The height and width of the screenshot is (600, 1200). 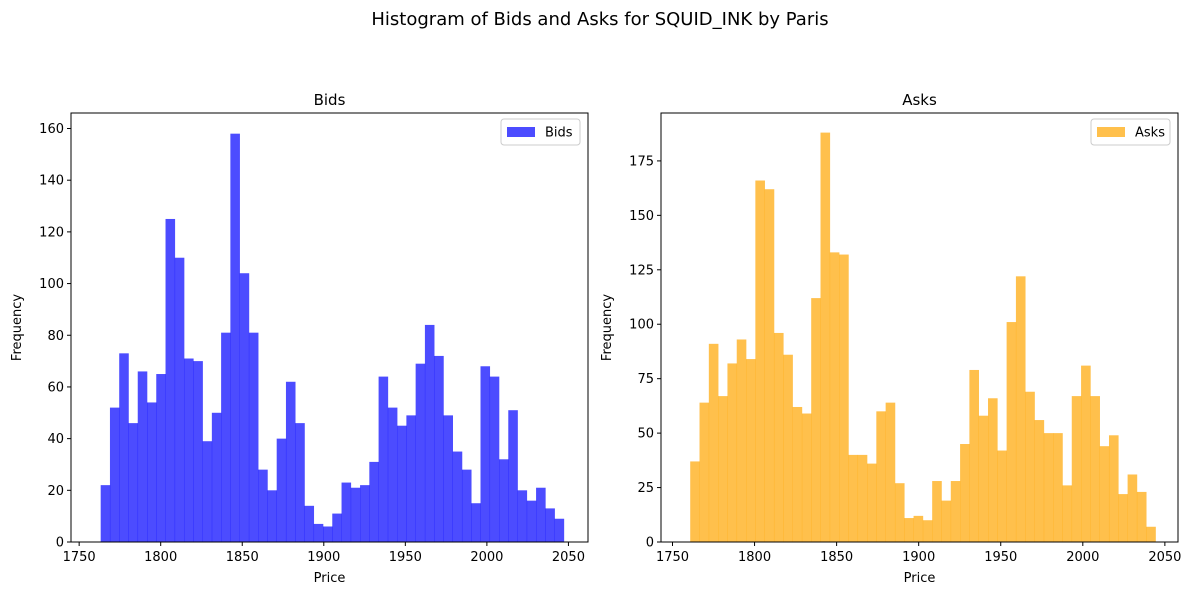 What do you see at coordinates (17, 327) in the screenshot?
I see `y-axis-label: Frequency` at bounding box center [17, 327].